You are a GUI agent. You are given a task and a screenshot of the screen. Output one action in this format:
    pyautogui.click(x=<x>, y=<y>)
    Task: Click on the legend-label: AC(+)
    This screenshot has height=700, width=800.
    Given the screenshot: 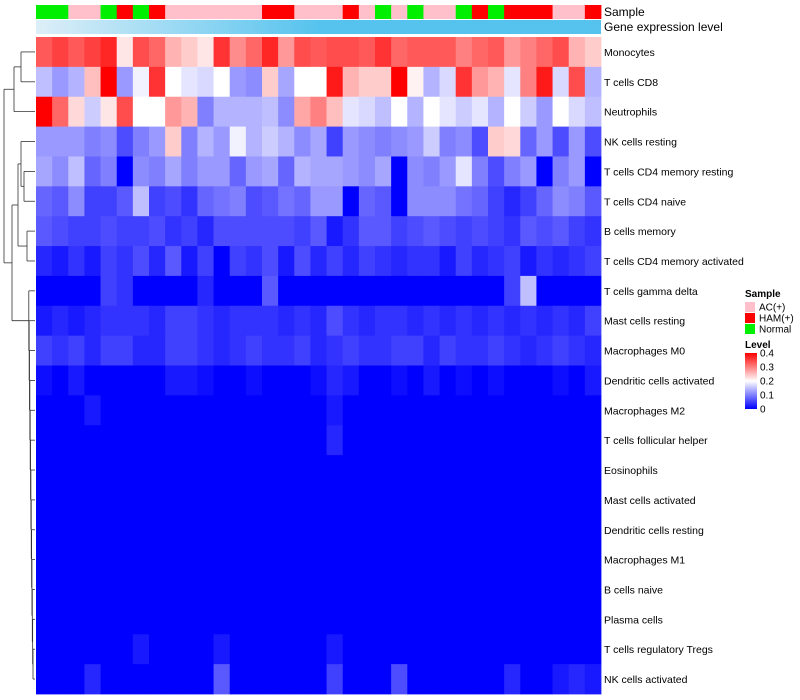 What is the action you would take?
    pyautogui.click(x=772, y=308)
    